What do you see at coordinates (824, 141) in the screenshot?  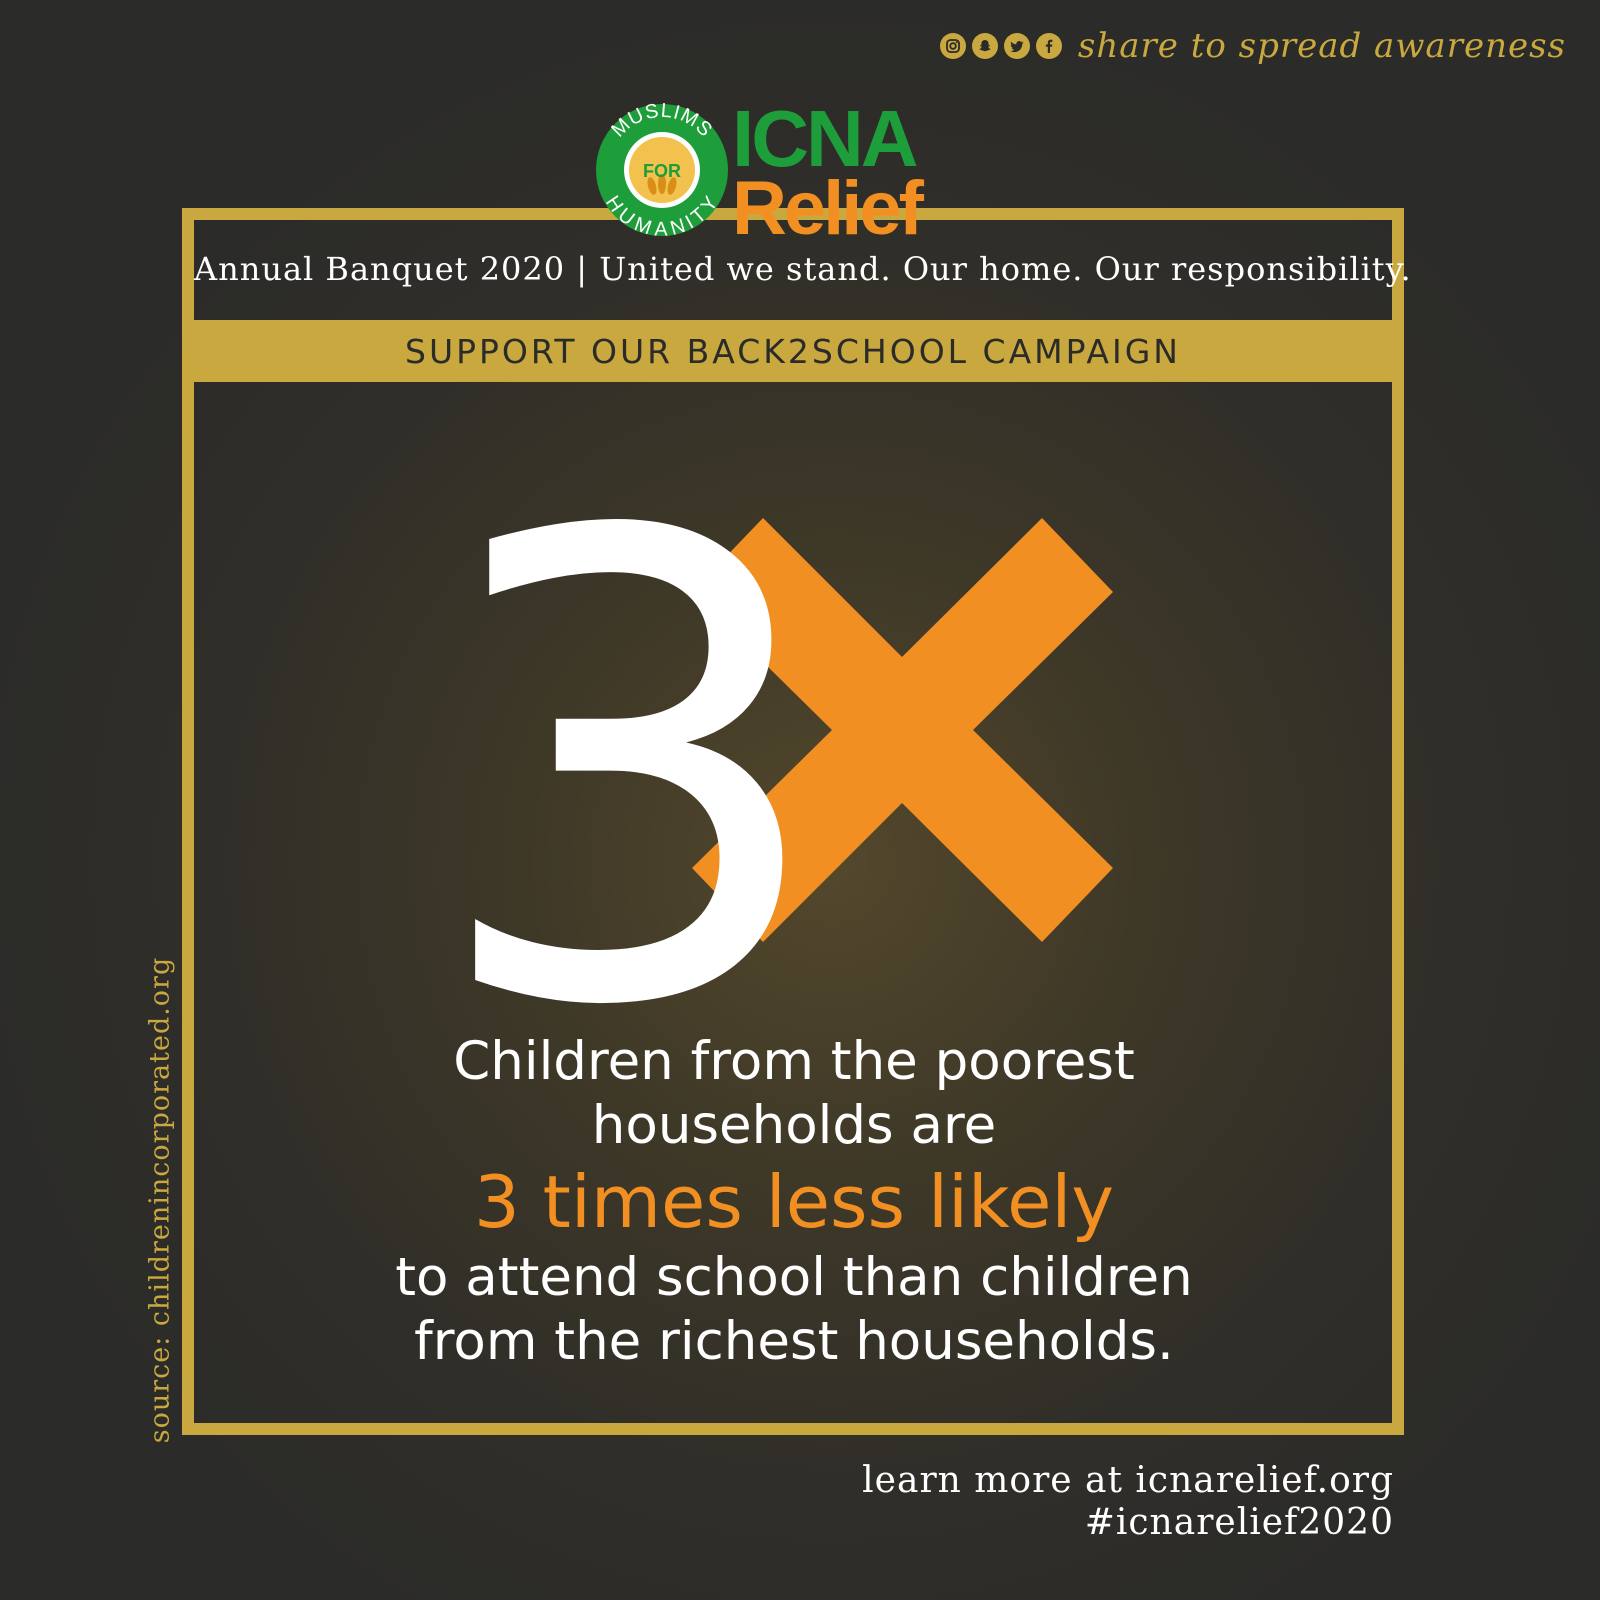 I see `brand-icna-text: ICNA` at bounding box center [824, 141].